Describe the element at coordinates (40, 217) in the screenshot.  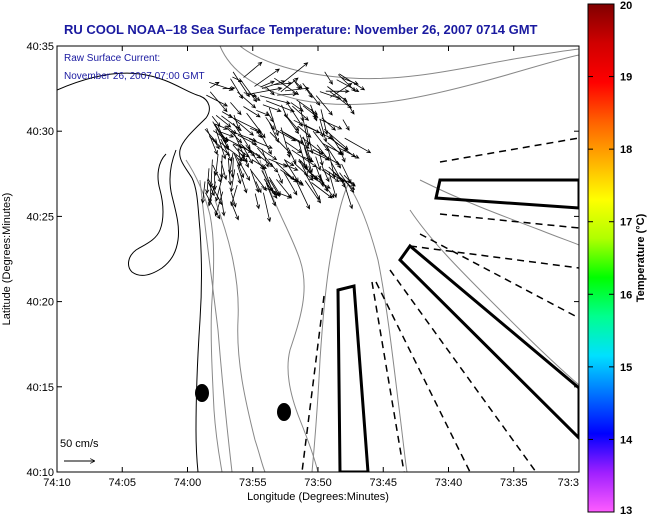
I see `y-tick-label: 40:25` at that location.